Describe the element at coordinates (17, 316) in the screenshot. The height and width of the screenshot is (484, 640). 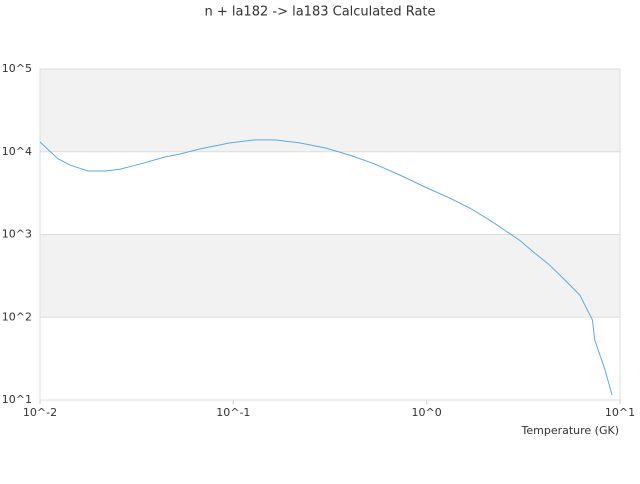
I see `y-tick-label: 10^2` at that location.